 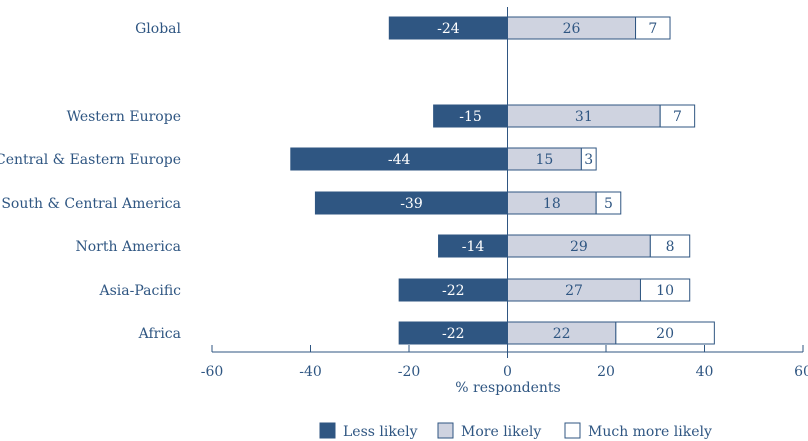 What do you see at coordinates (399, 160) in the screenshot?
I see `data-label-less-likely-central-and-eastern-europe: -44` at bounding box center [399, 160].